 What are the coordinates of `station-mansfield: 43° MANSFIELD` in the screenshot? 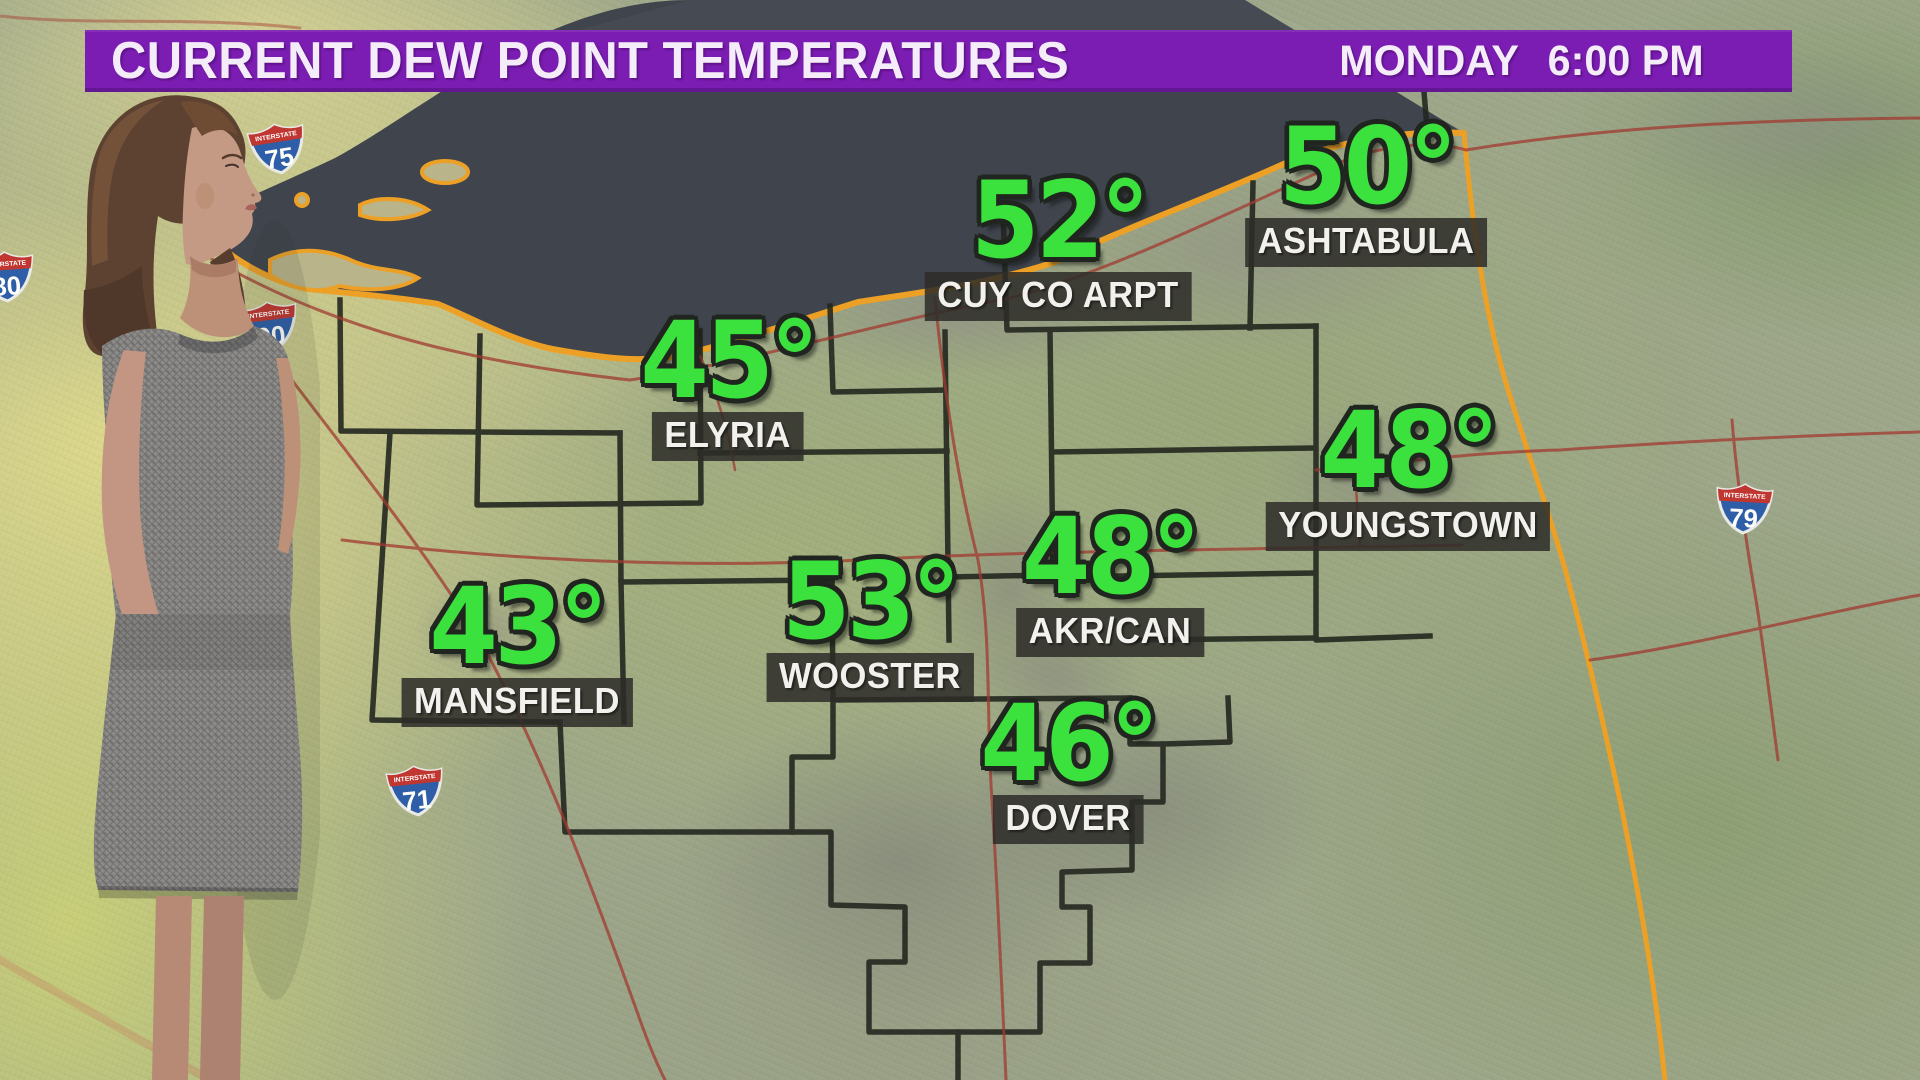 It's located at (517, 646).